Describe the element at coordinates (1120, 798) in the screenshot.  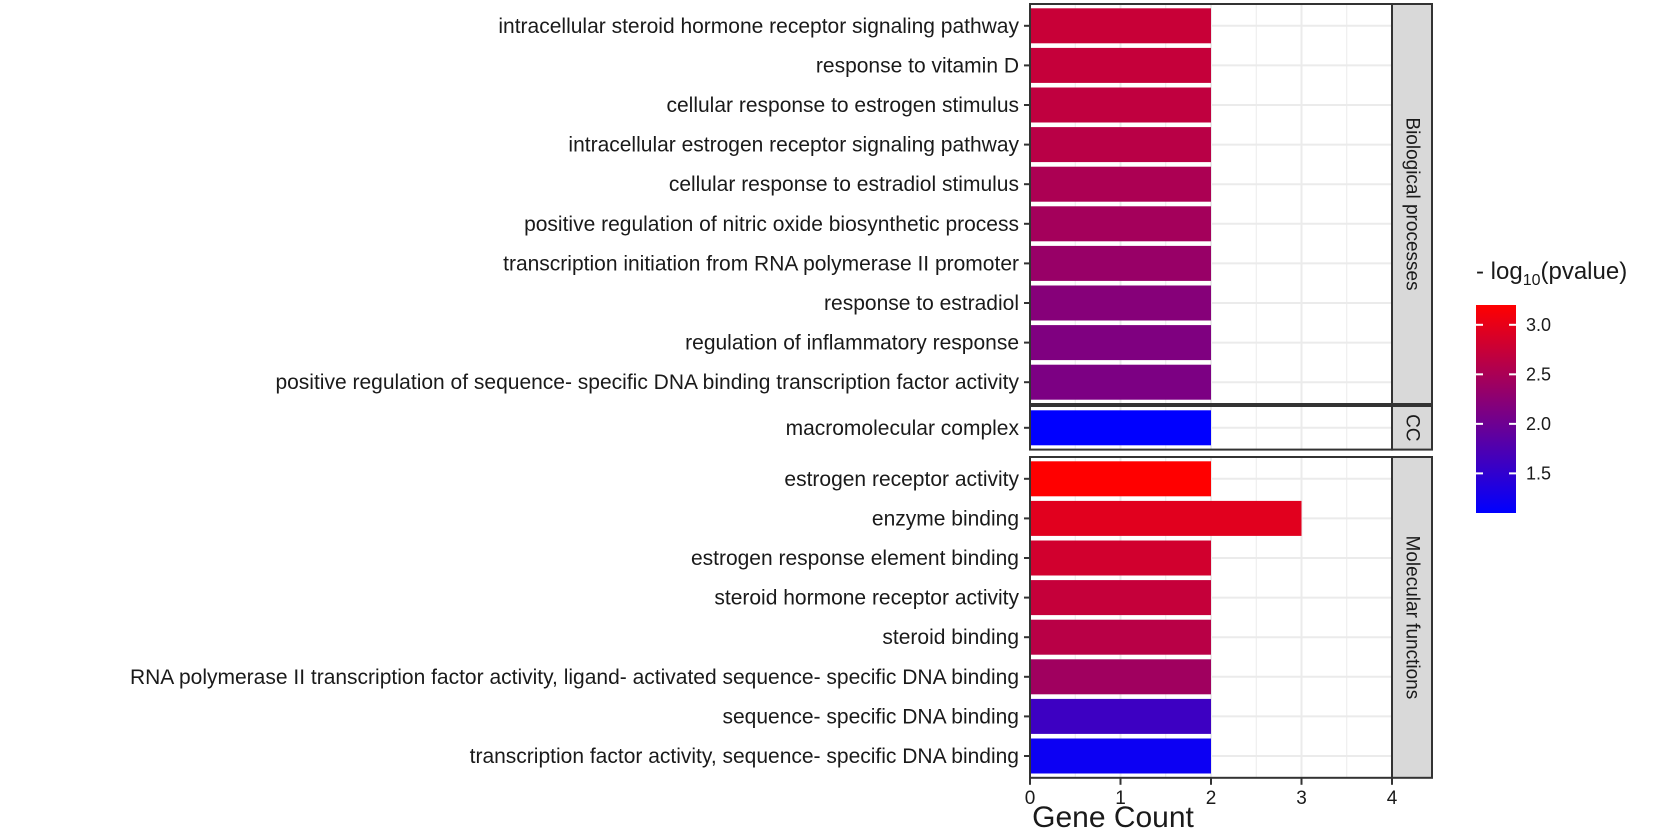
I see `x-tick-label: 1` at that location.